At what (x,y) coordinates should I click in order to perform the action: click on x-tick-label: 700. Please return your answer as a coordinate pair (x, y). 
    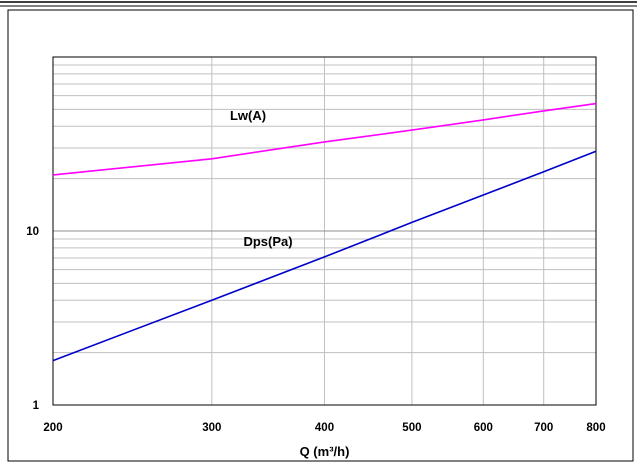
    Looking at the image, I should click on (543, 428).